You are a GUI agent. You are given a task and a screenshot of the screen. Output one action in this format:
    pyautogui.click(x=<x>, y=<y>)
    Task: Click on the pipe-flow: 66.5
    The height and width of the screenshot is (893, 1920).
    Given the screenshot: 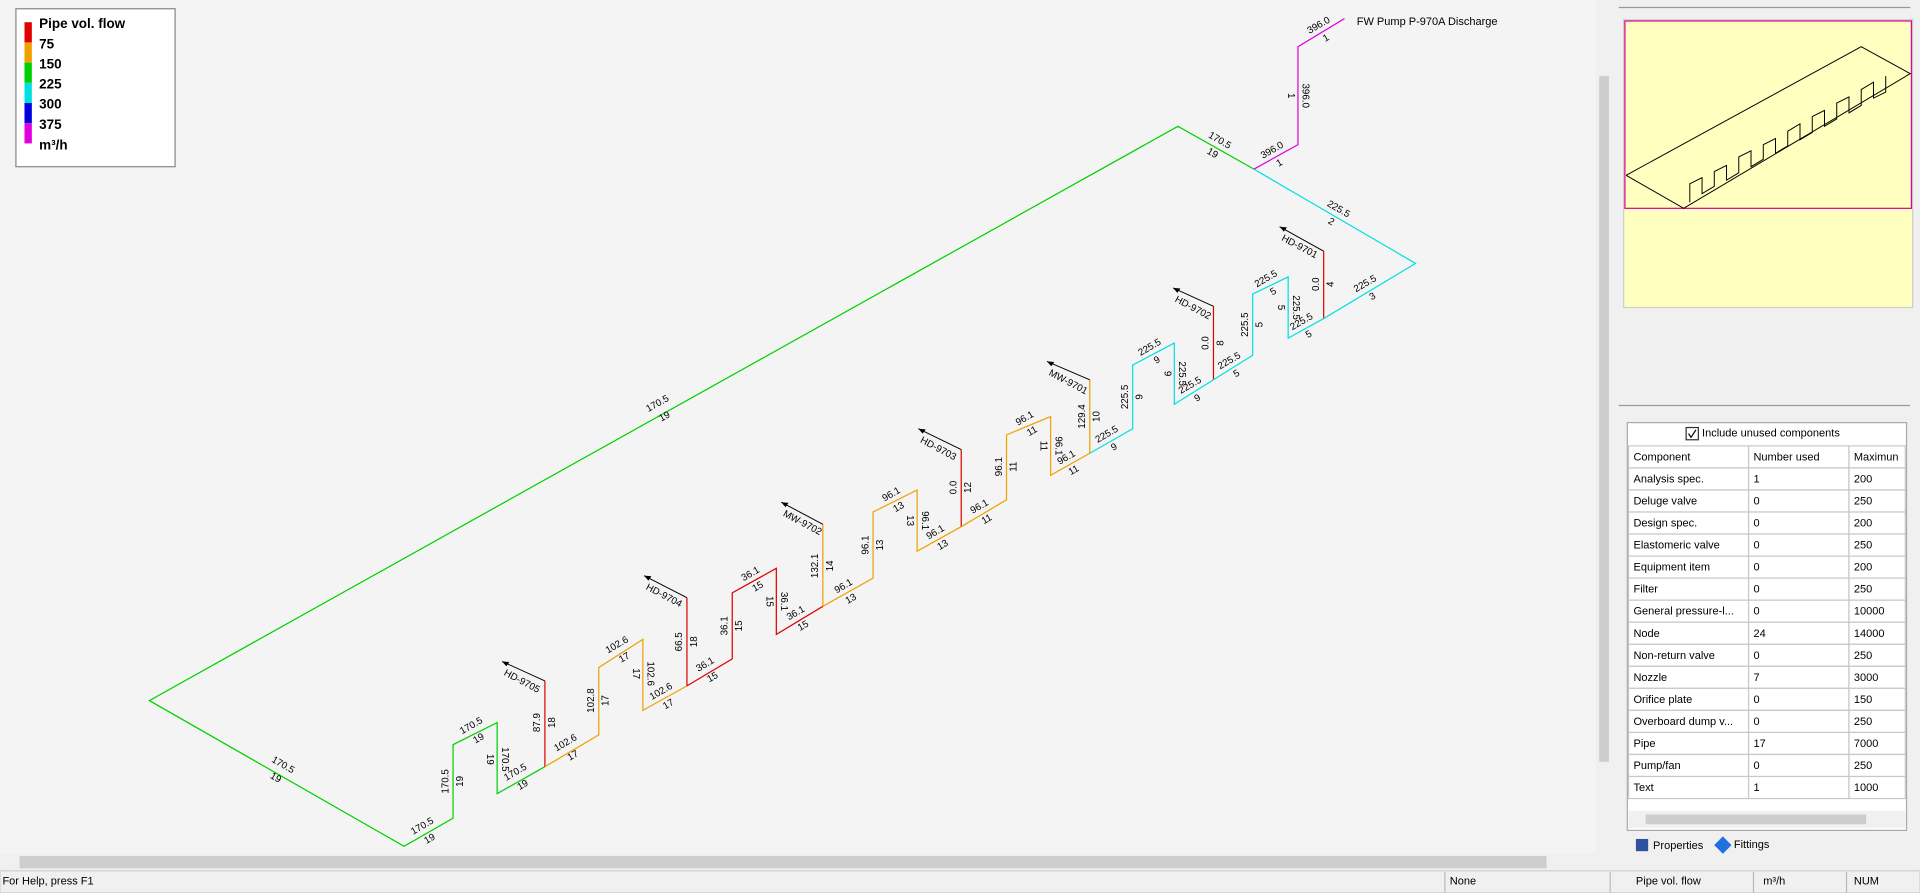 What is the action you would take?
    pyautogui.click(x=679, y=642)
    